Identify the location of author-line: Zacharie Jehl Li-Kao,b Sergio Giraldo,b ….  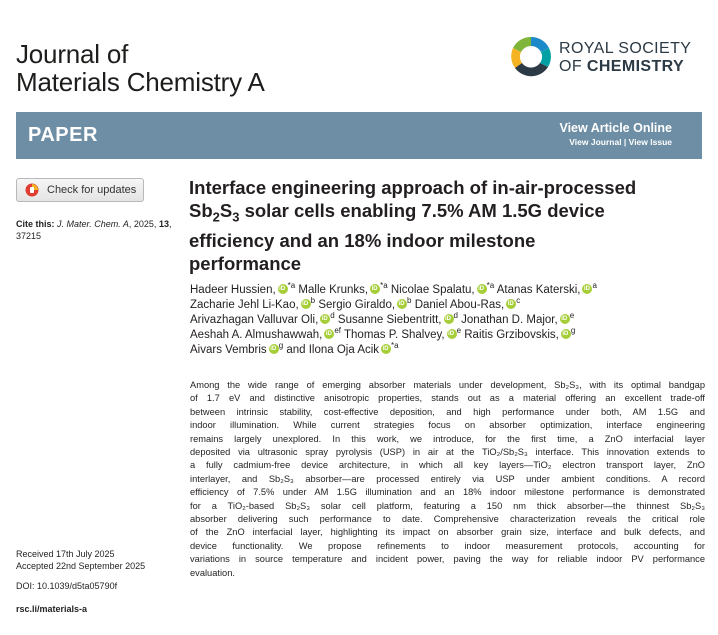
(450, 304).